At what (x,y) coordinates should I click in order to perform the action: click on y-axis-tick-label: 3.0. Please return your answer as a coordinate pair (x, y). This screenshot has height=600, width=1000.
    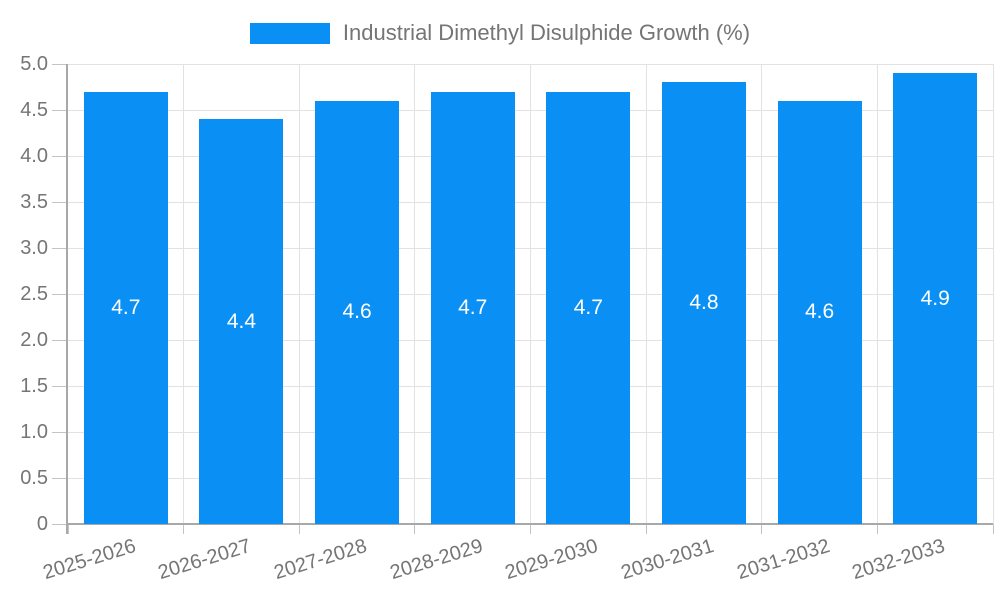
    Looking at the image, I should click on (34, 248).